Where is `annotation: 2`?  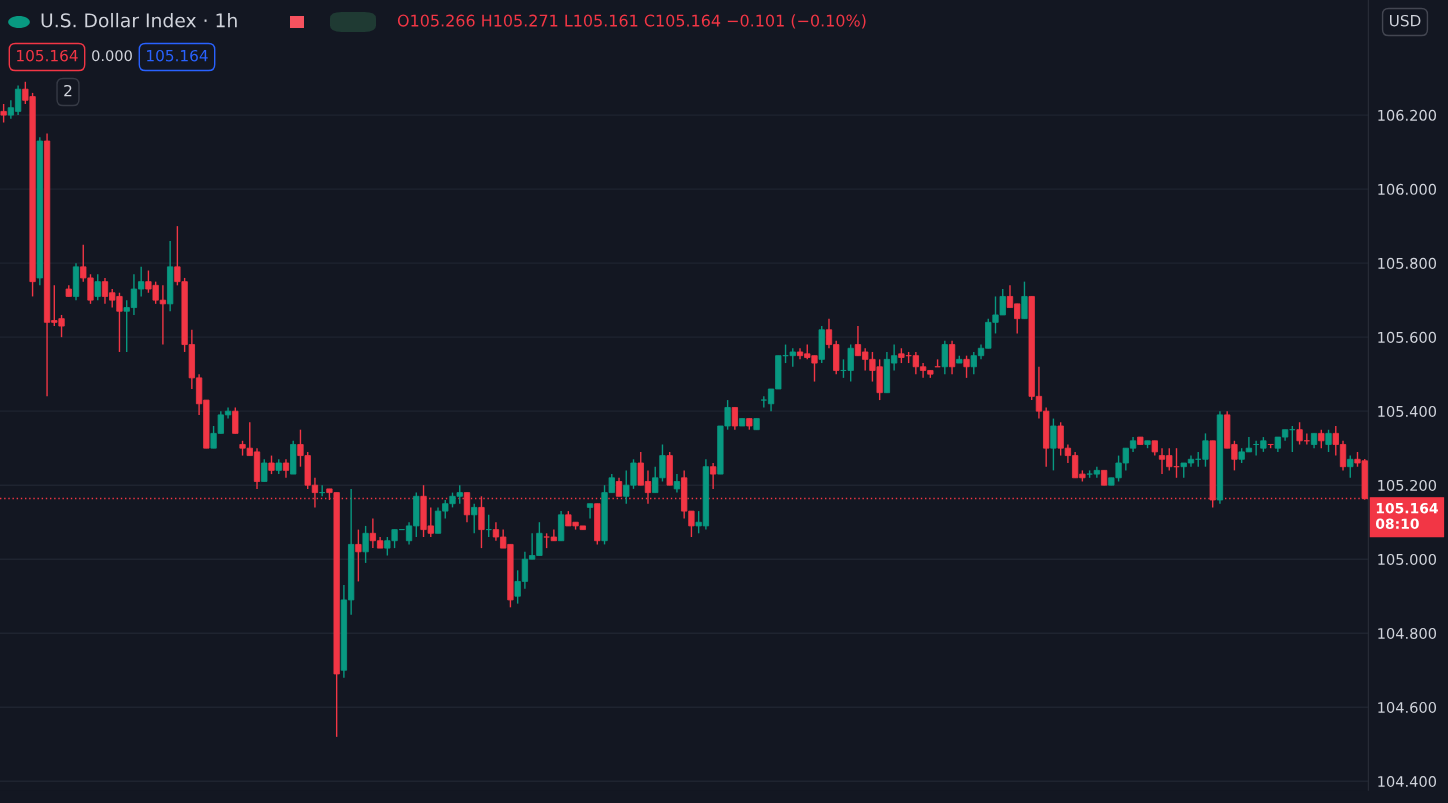
annotation: 2 is located at coordinates (68, 90).